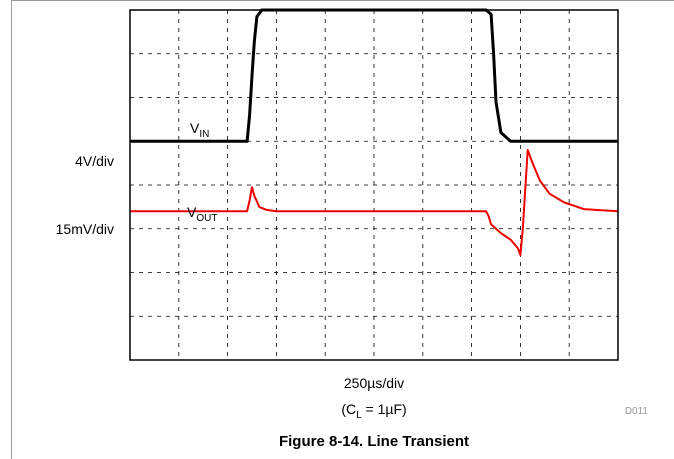 The width and height of the screenshot is (674, 459). Describe the element at coordinates (85, 229) in the screenshot. I see `vout-scale-label: 15mV/div` at that location.